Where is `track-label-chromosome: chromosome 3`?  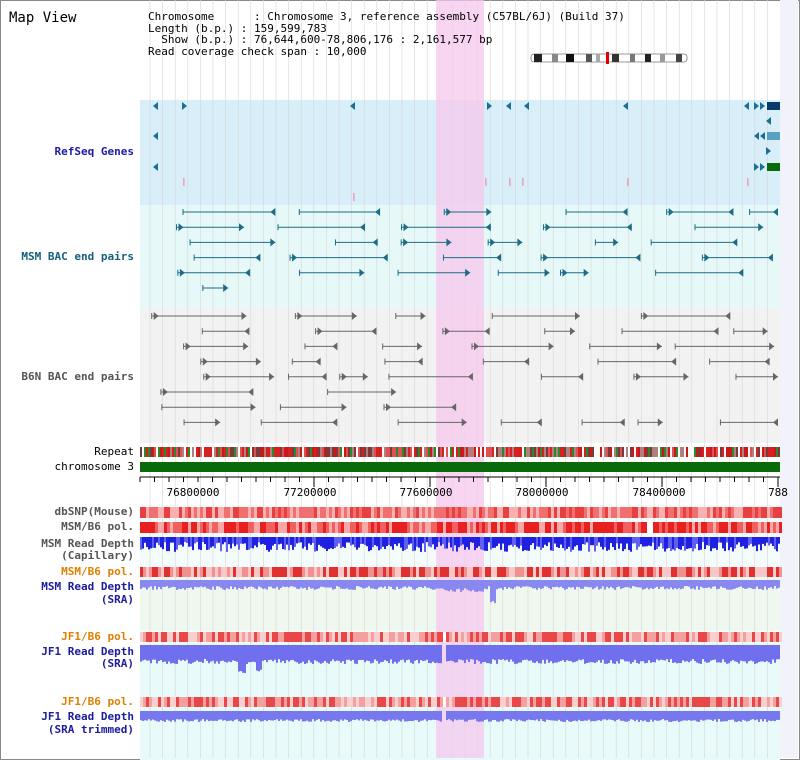
track-label-chromosome: chromosome 3 is located at coordinates (94, 466).